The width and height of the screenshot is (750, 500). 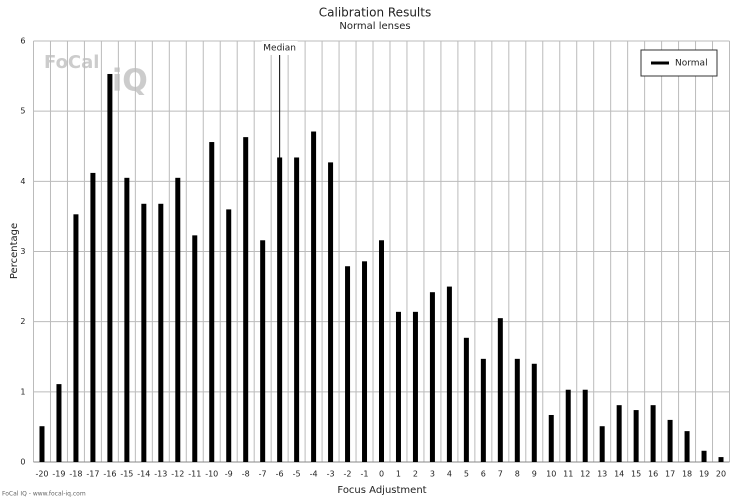 What do you see at coordinates (331, 474) in the screenshot?
I see `x-tick-label: -3` at bounding box center [331, 474].